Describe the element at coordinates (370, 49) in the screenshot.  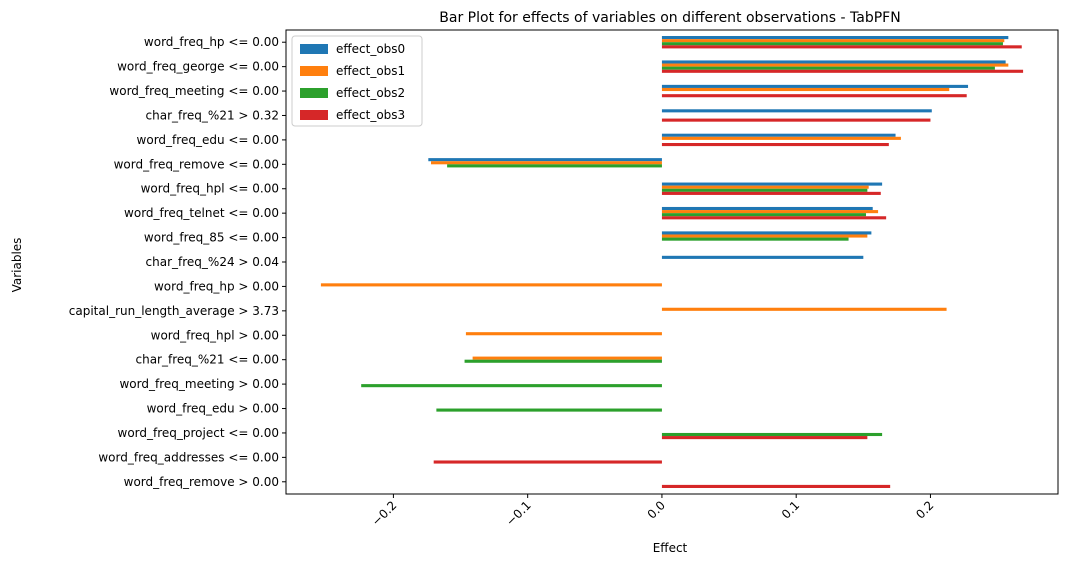
I see `legend-label-effect_obs0: effect_obs0` at that location.